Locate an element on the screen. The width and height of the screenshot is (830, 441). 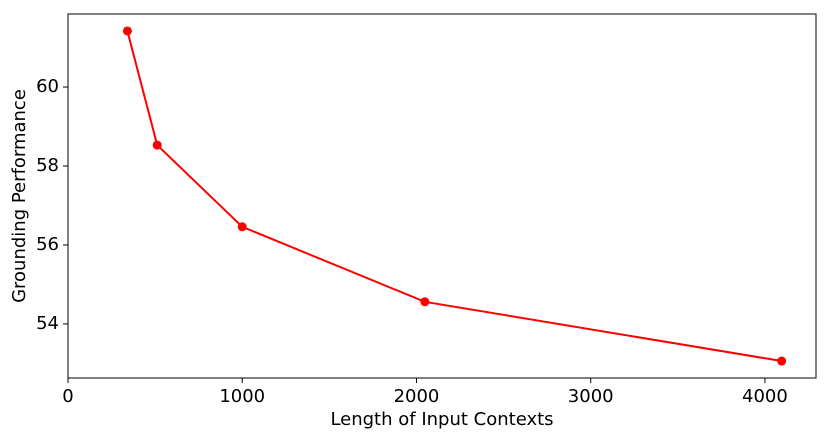
x-tick-label: 2000 is located at coordinates (417, 396).